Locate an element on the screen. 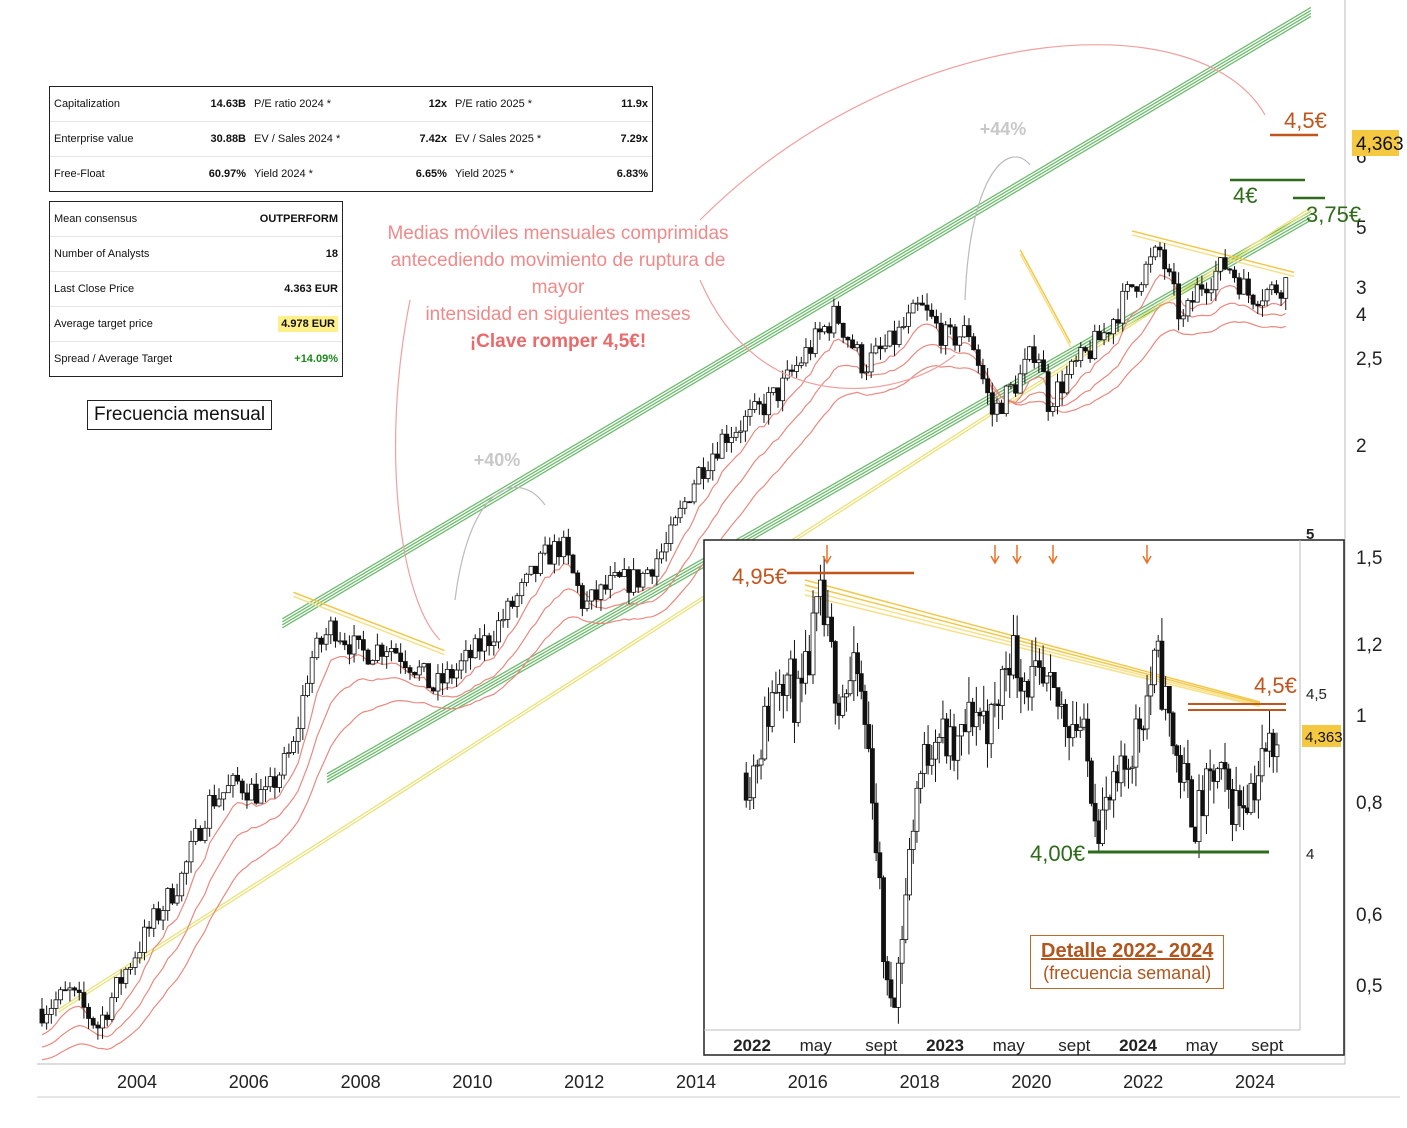 This screenshot has height=1128, width=1407. last-price-badge is located at coordinates (1375, 143).